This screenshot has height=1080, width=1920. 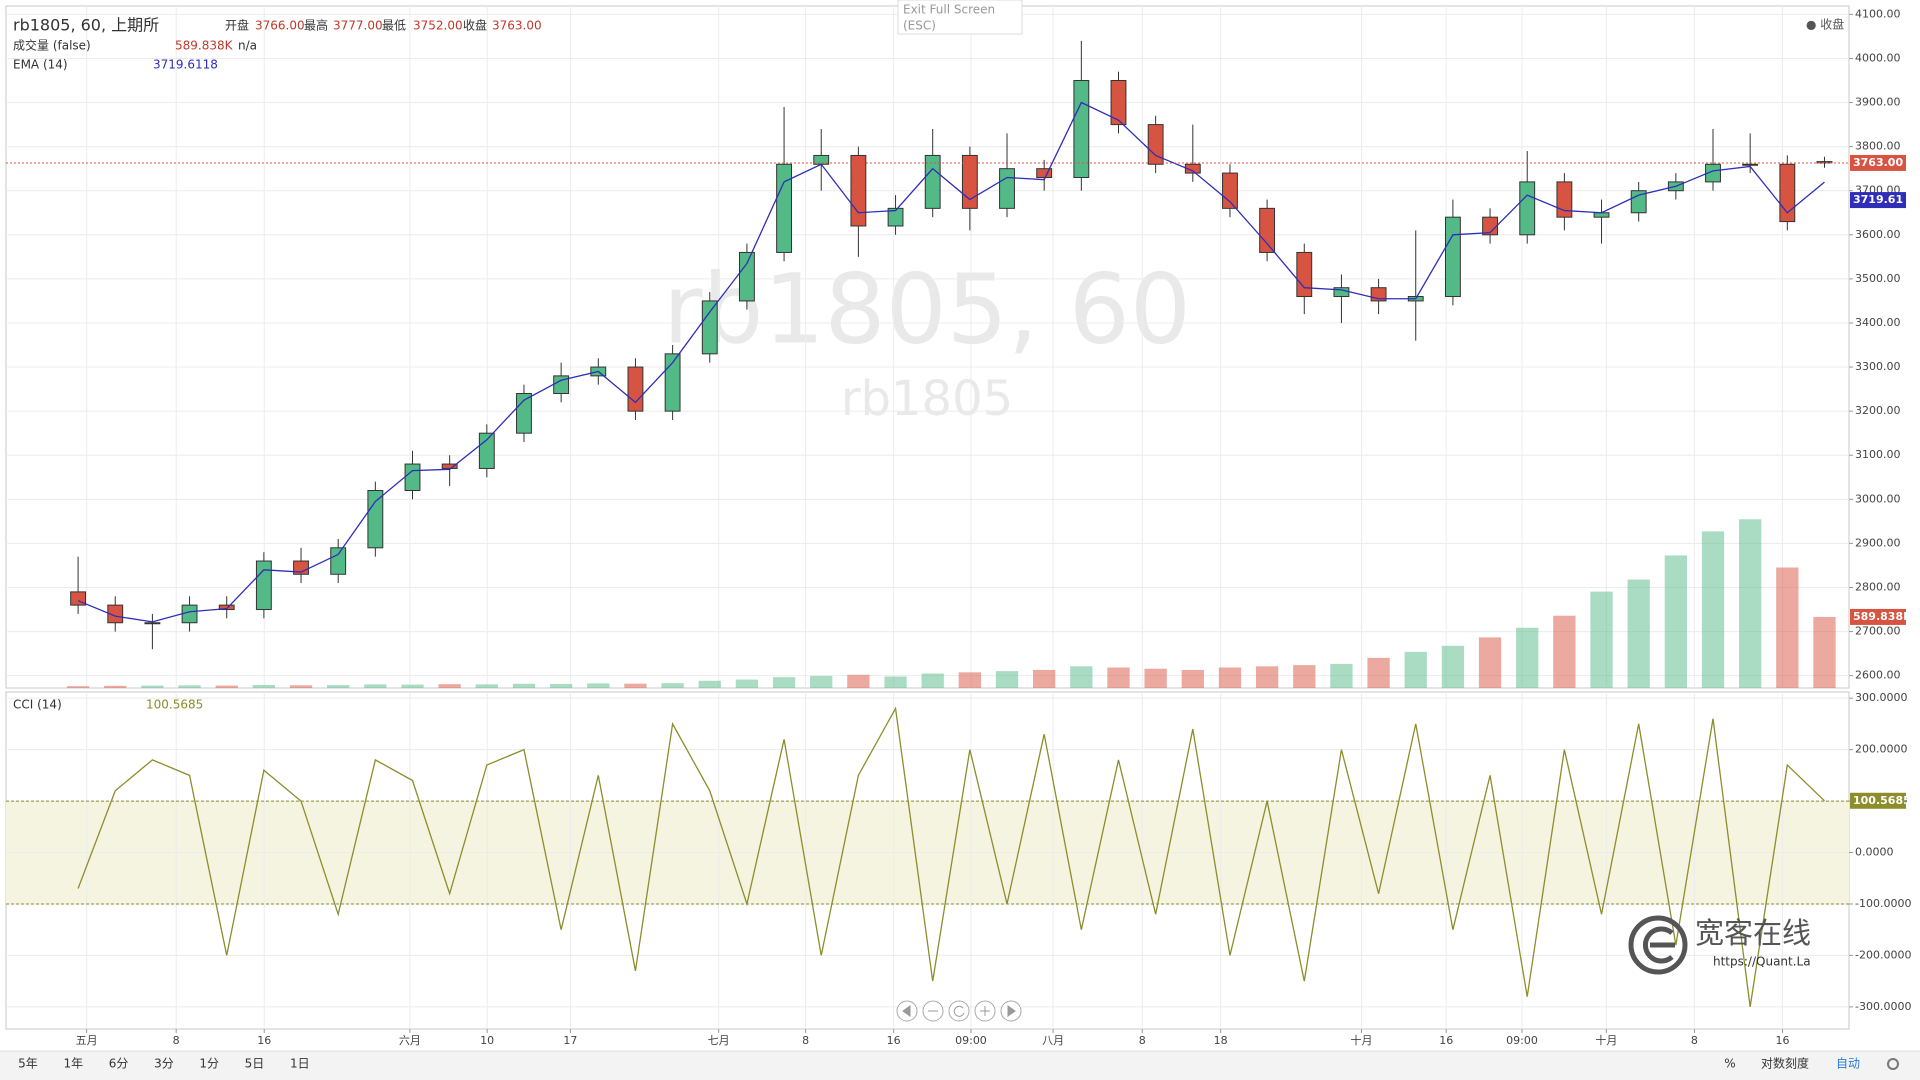 I want to click on cci-last-tag, so click(x=1878, y=800).